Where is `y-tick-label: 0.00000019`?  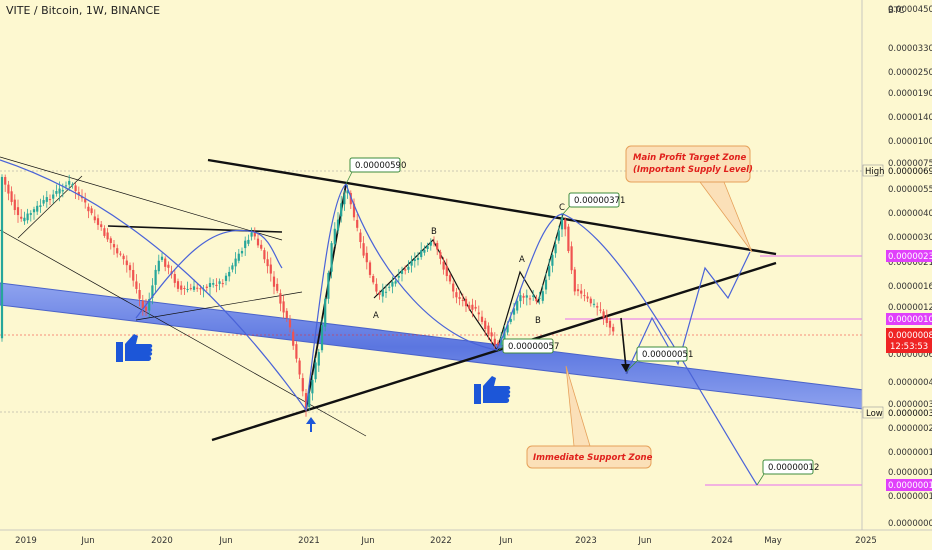
y-tick-label: 0.00000019 is located at coordinates (910, 453).